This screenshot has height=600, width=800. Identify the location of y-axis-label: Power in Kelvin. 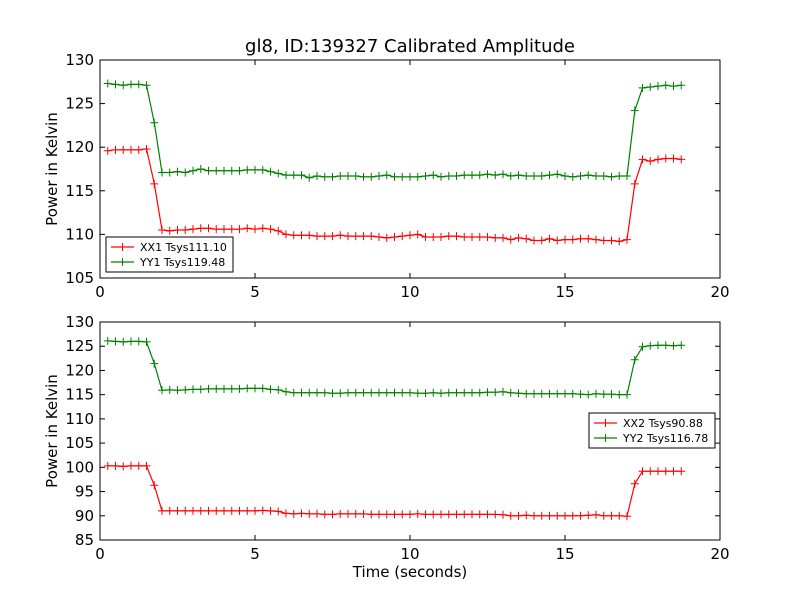
(52, 431).